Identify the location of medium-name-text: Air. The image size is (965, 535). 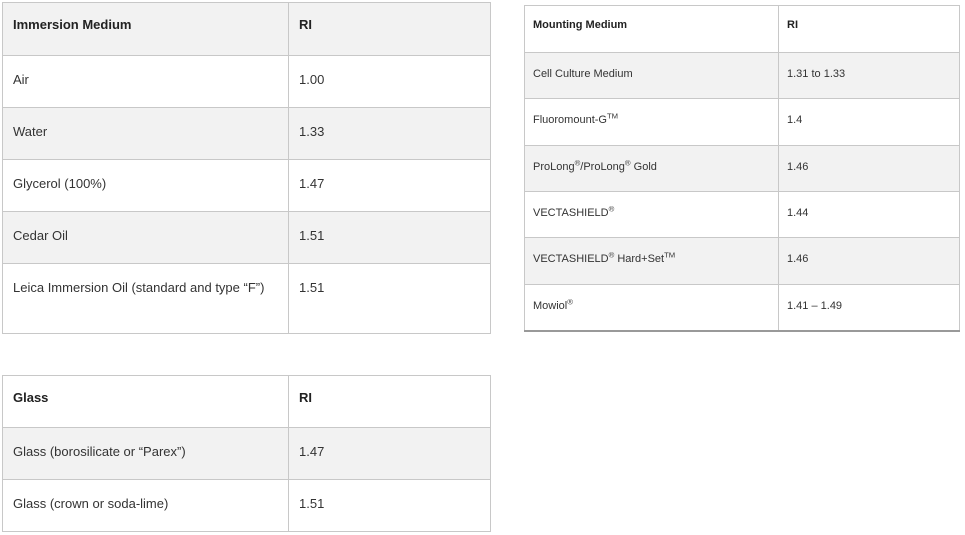
(21, 79).